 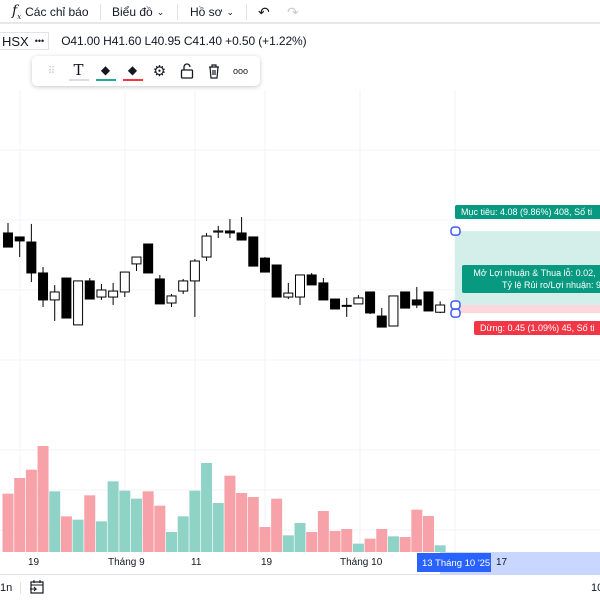 I want to click on interval-button: 1n, so click(x=11, y=588).